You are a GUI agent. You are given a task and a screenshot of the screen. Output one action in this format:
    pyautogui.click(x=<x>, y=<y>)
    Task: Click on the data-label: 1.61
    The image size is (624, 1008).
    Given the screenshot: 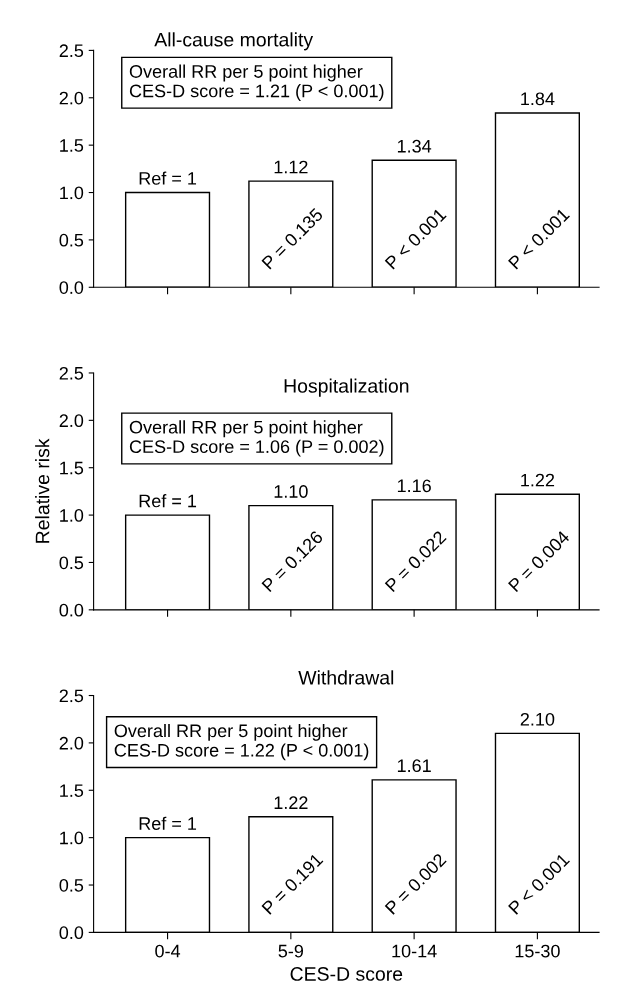 What is the action you would take?
    pyautogui.click(x=414, y=766)
    